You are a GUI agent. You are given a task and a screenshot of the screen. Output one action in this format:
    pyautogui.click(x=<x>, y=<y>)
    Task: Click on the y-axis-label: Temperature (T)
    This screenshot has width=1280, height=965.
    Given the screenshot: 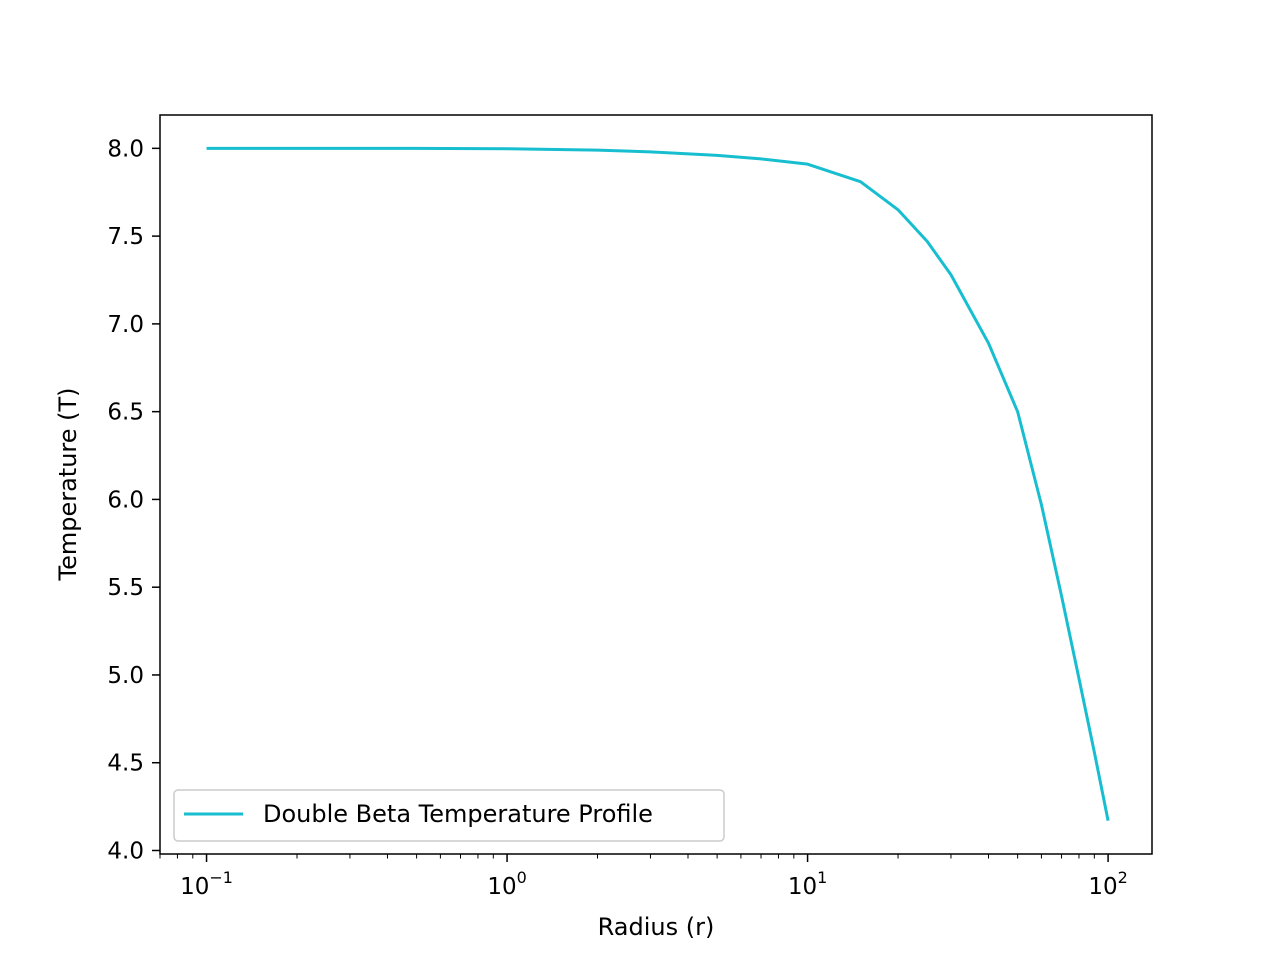 What is the action you would take?
    pyautogui.click(x=68, y=484)
    